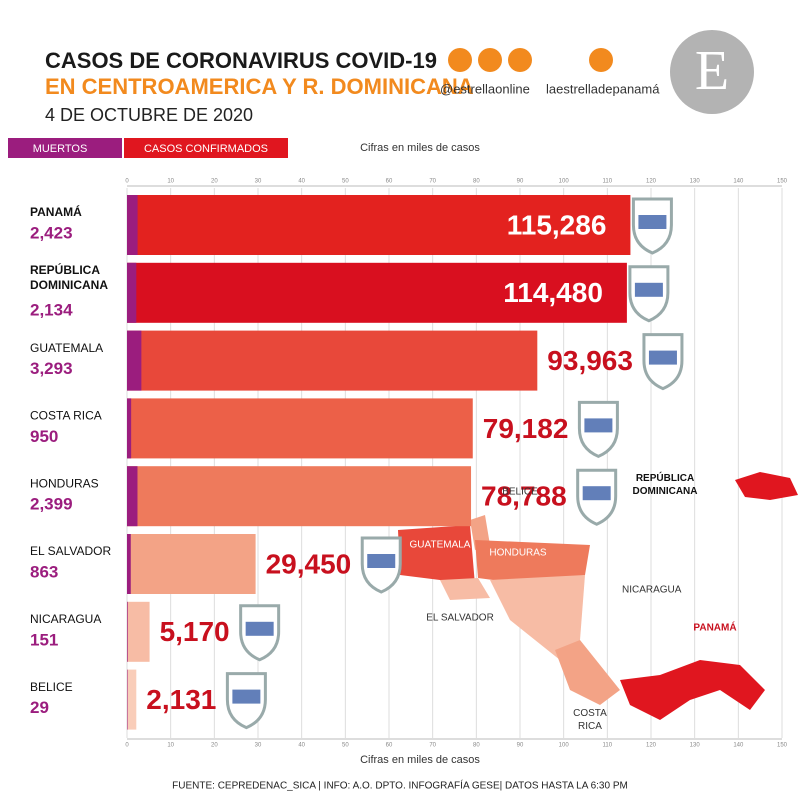  What do you see at coordinates (465, 589) in the screenshot?
I see `map-el-salvador` at bounding box center [465, 589].